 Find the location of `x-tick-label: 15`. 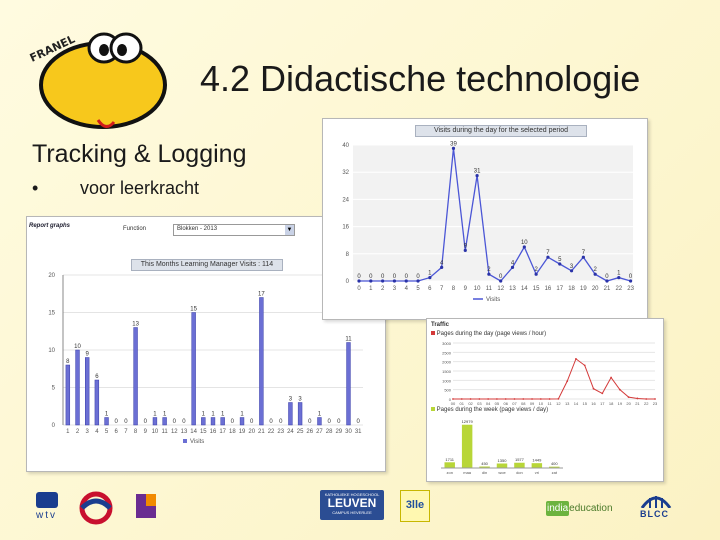

x-tick-label: 15 is located at coordinates (536, 289).